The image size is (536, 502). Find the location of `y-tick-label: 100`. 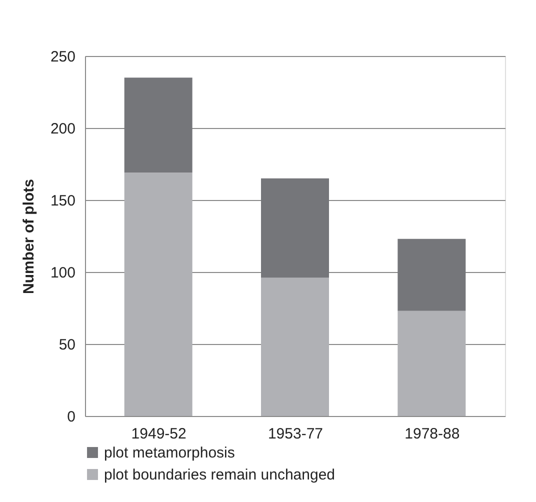

y-tick-label: 100 is located at coordinates (63, 273).